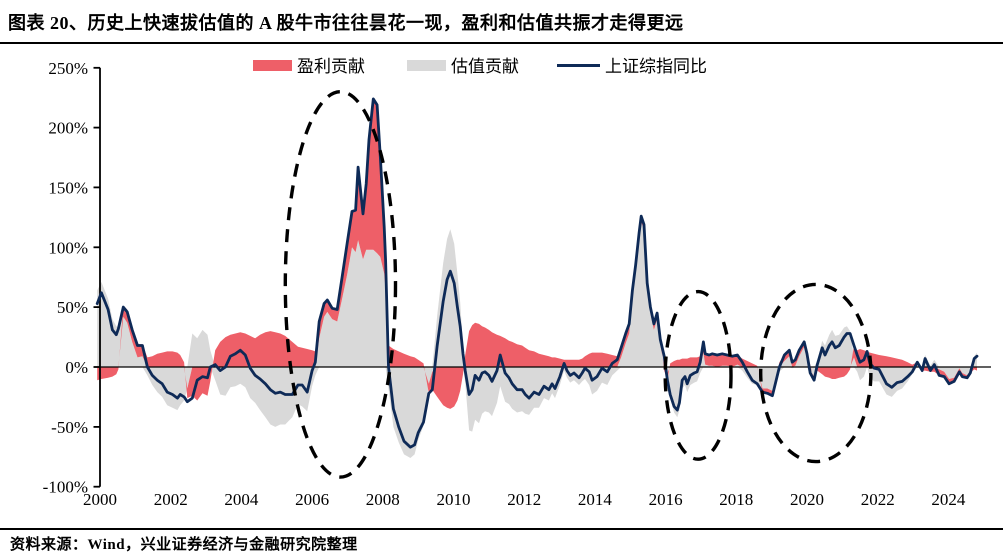  Describe the element at coordinates (68, 68) in the screenshot. I see `y-tick-label: 250%` at that location.